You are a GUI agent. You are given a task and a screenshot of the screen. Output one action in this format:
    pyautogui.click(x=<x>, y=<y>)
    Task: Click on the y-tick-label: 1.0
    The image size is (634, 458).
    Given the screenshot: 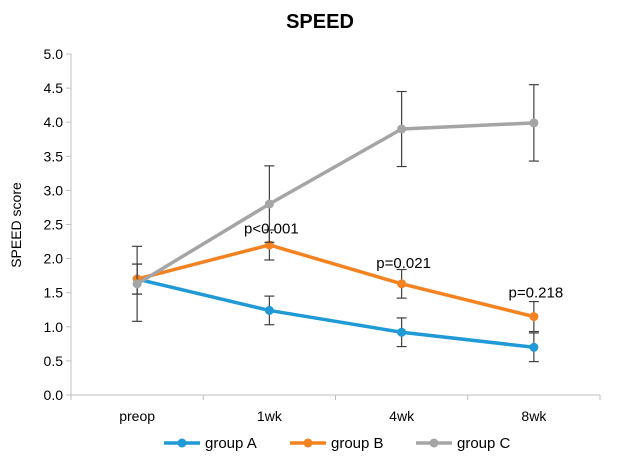 What is the action you would take?
    pyautogui.click(x=54, y=327)
    